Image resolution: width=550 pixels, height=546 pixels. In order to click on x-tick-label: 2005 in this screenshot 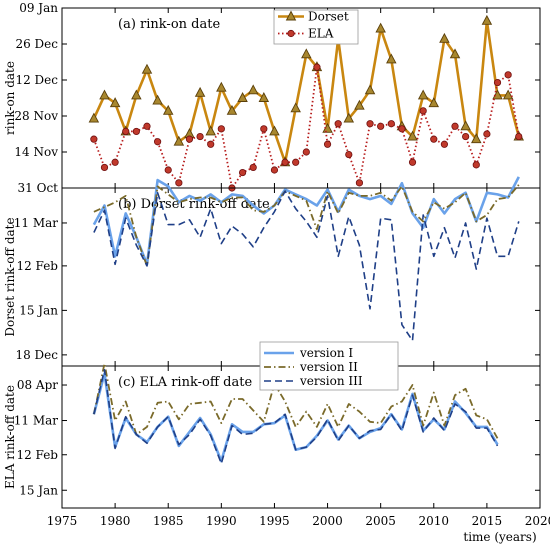, I will do `click(380, 521)`.